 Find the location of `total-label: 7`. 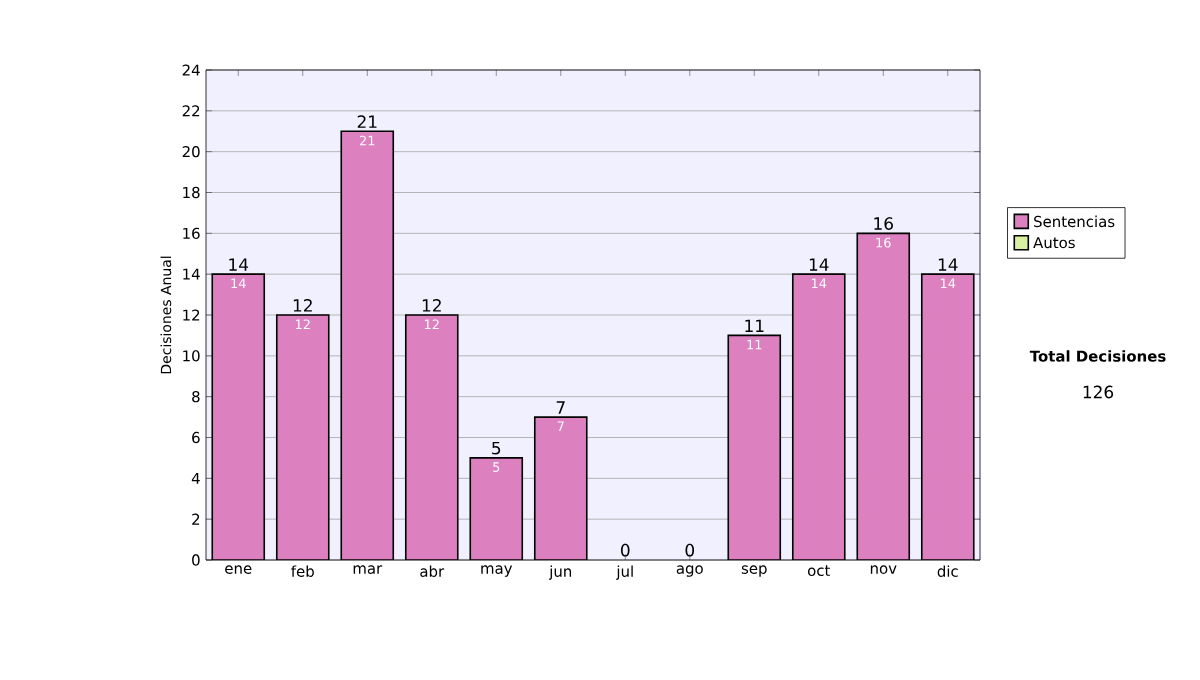

total-label: 7 is located at coordinates (560, 407).